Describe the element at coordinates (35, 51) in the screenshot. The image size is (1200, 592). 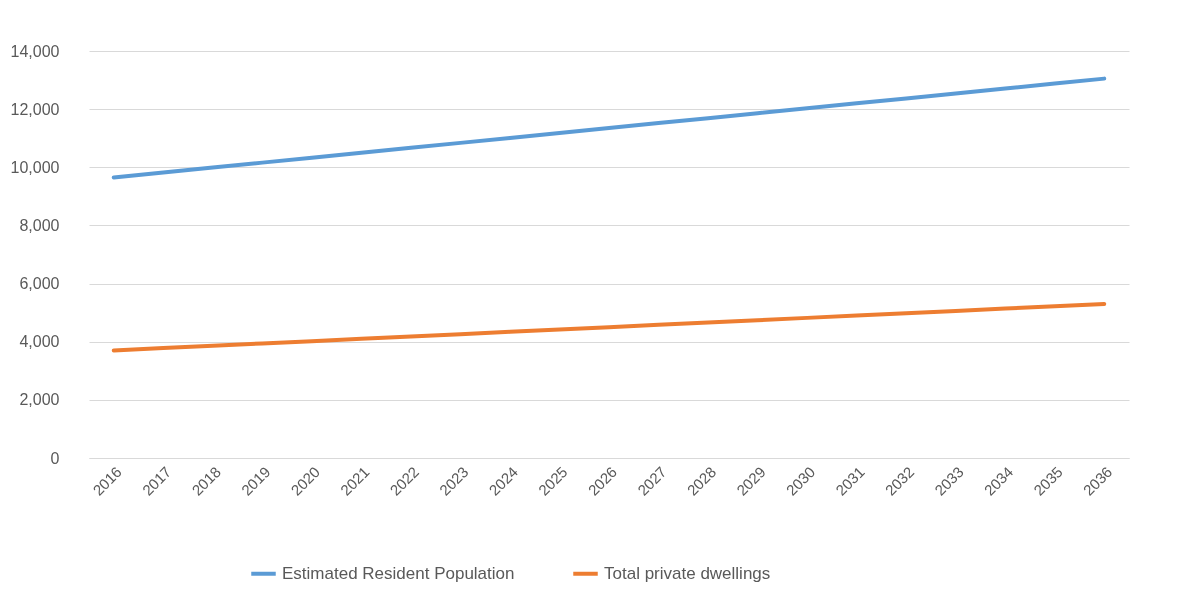
I see `y-tick-label: 14,000` at that location.